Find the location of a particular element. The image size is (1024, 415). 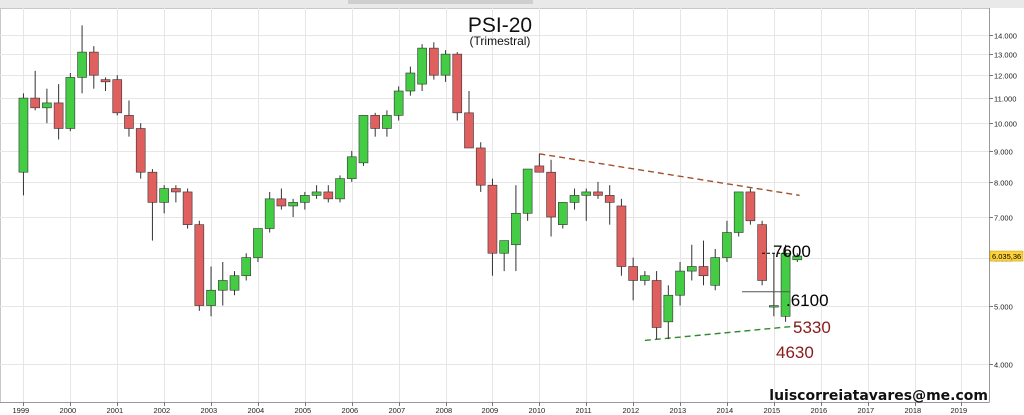

x-tick-label: 2013 is located at coordinates (678, 410).